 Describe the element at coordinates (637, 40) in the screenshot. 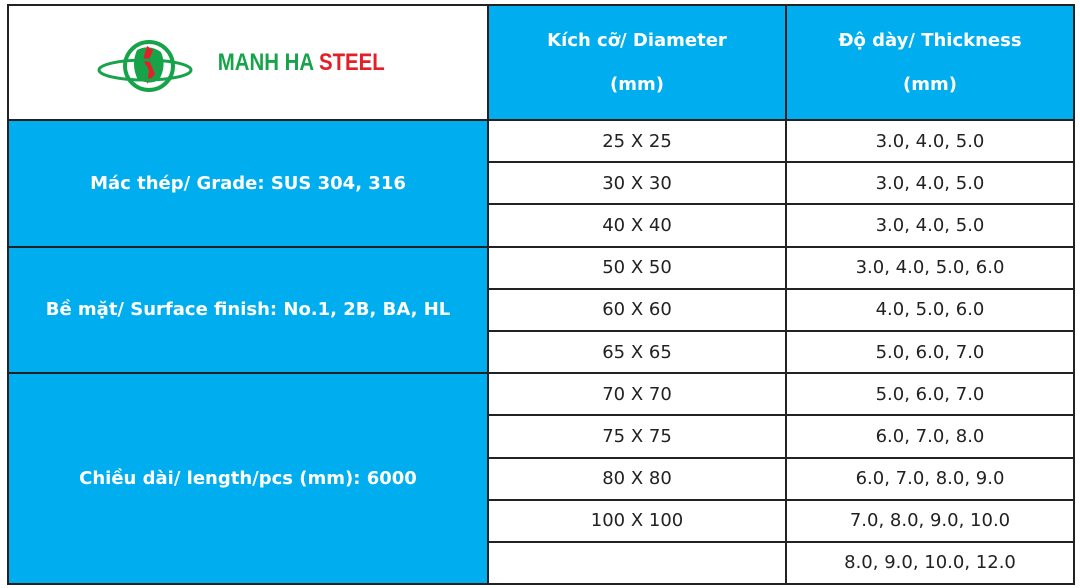

I see `diameter-label: Kích cỡ/ Diameter` at that location.